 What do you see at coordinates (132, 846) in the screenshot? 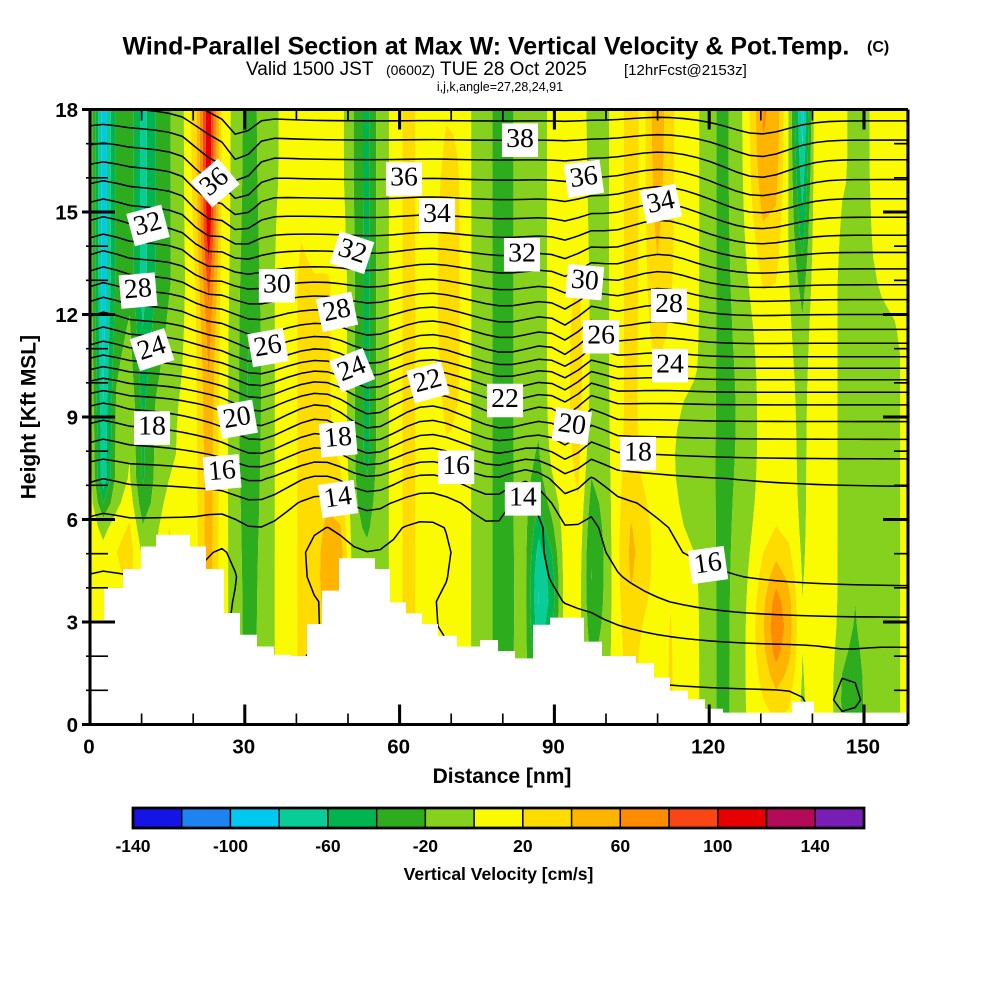
I see `svg-text: -140` at bounding box center [132, 846].